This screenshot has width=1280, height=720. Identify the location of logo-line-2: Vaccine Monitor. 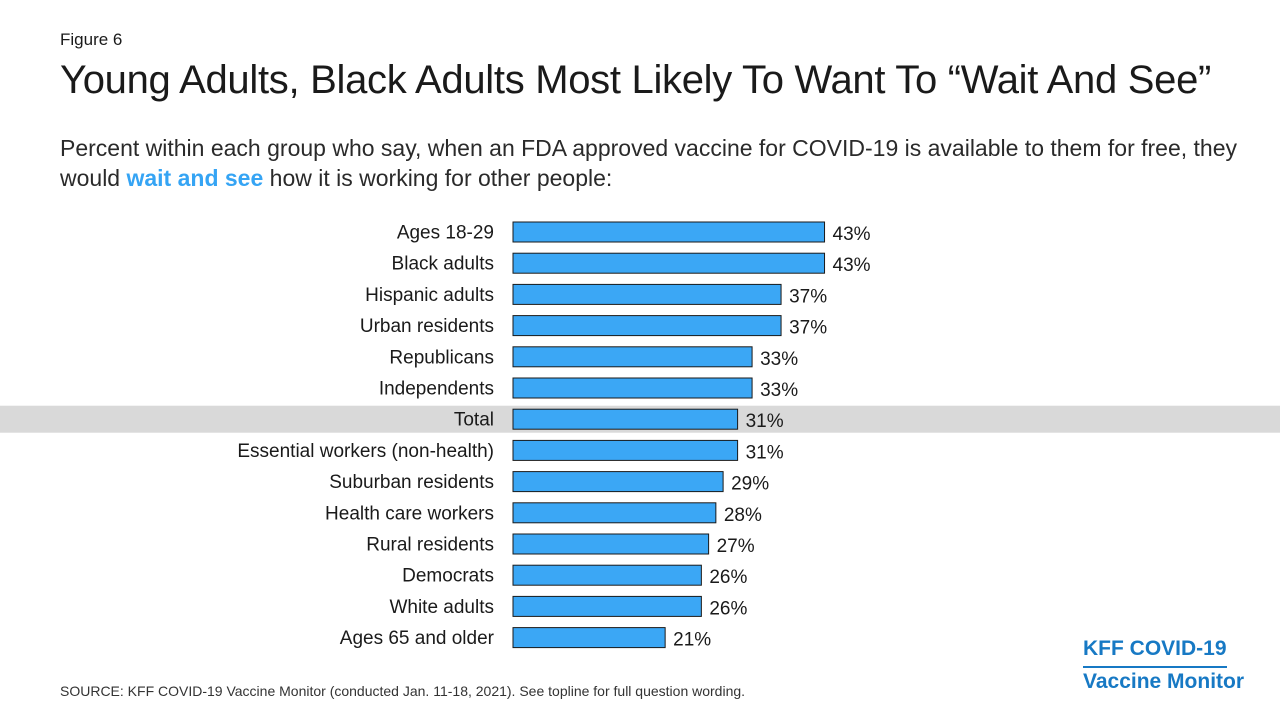
(1164, 681).